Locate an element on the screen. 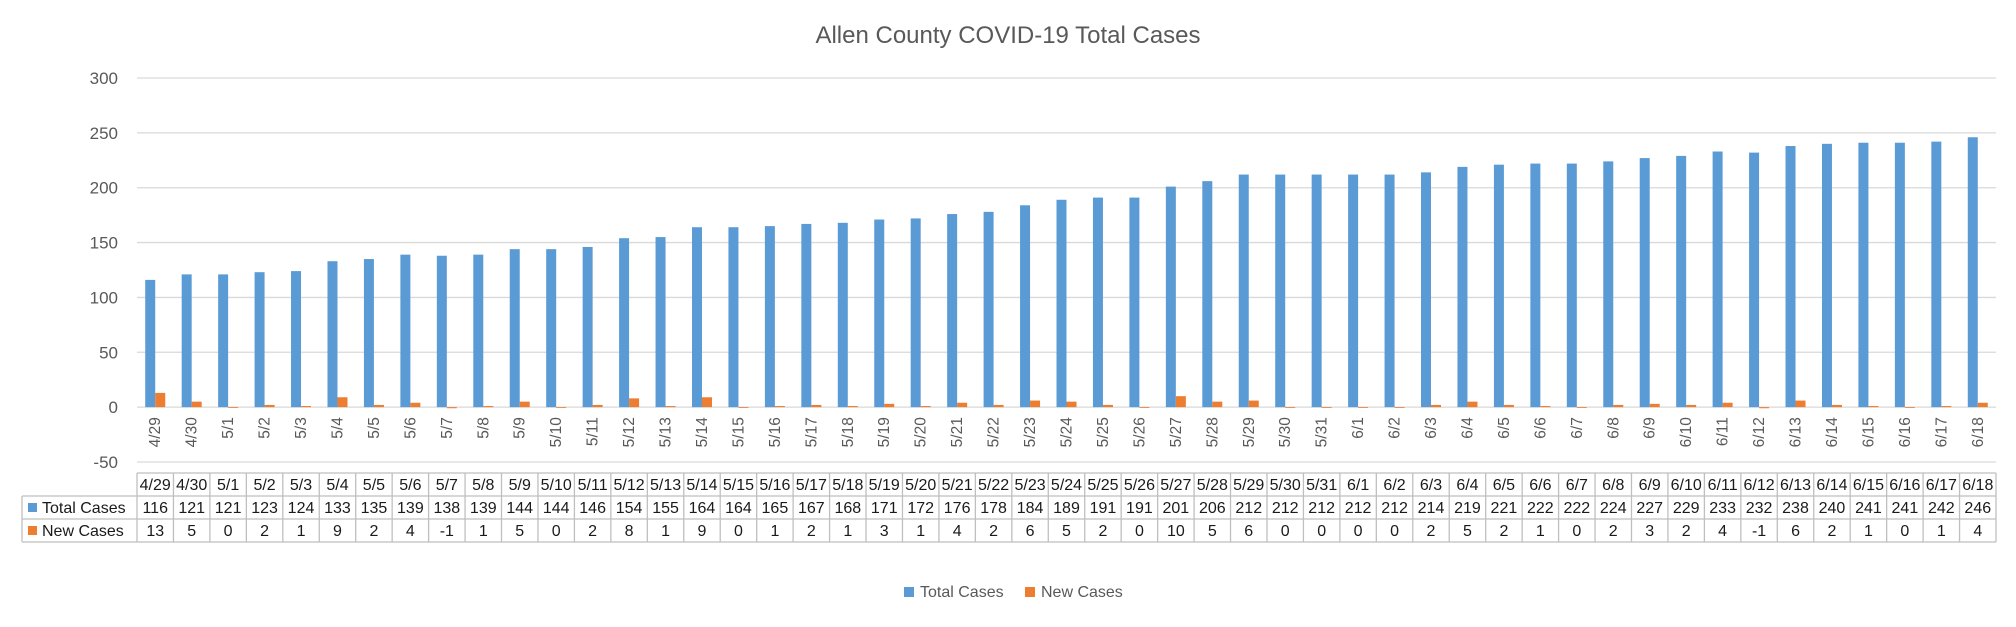  table-total-cell: 191 is located at coordinates (1103, 508).